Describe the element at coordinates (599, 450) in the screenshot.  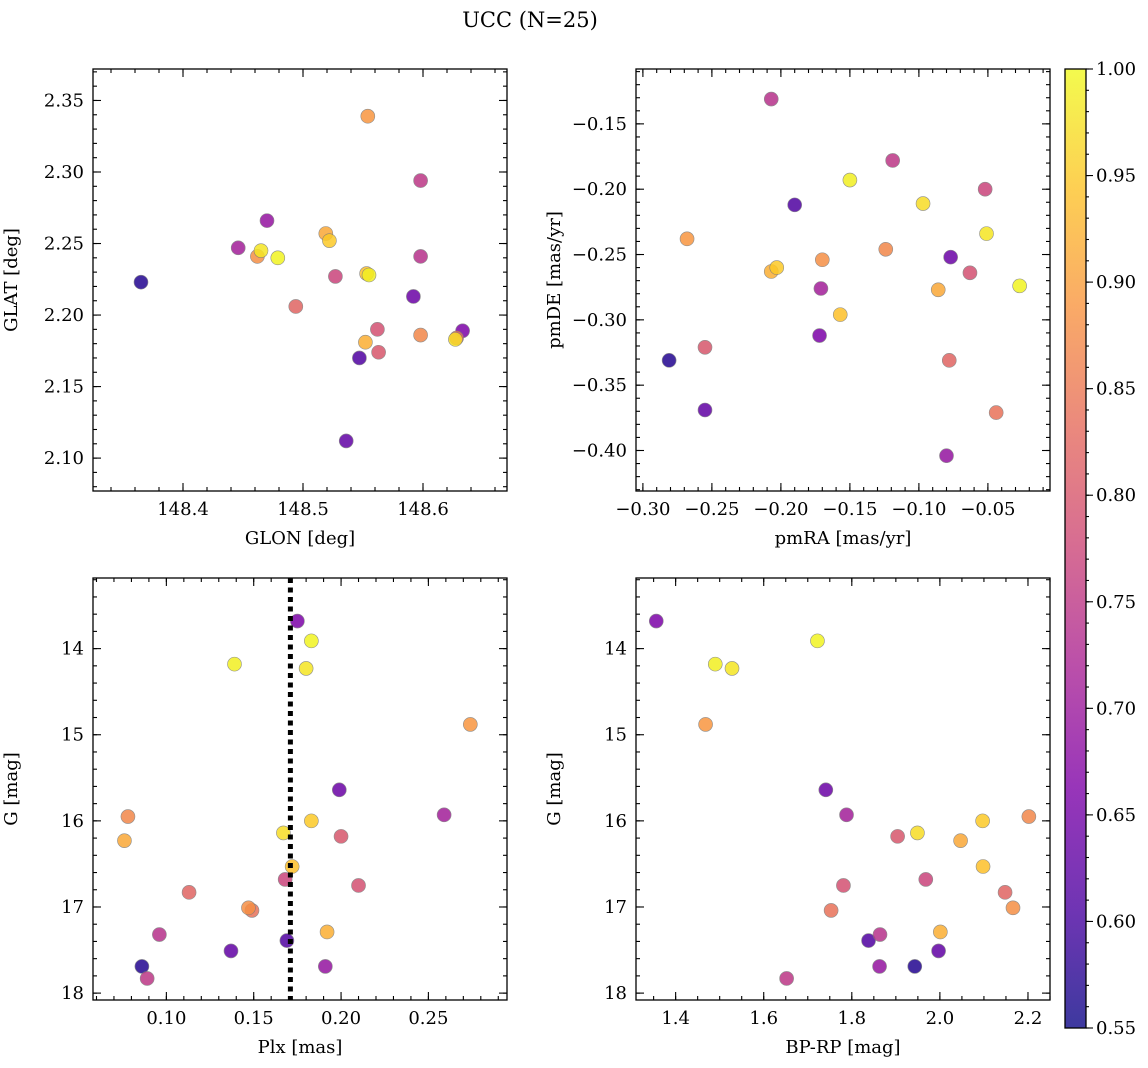
I see `y-tick-label: −0.40` at that location.